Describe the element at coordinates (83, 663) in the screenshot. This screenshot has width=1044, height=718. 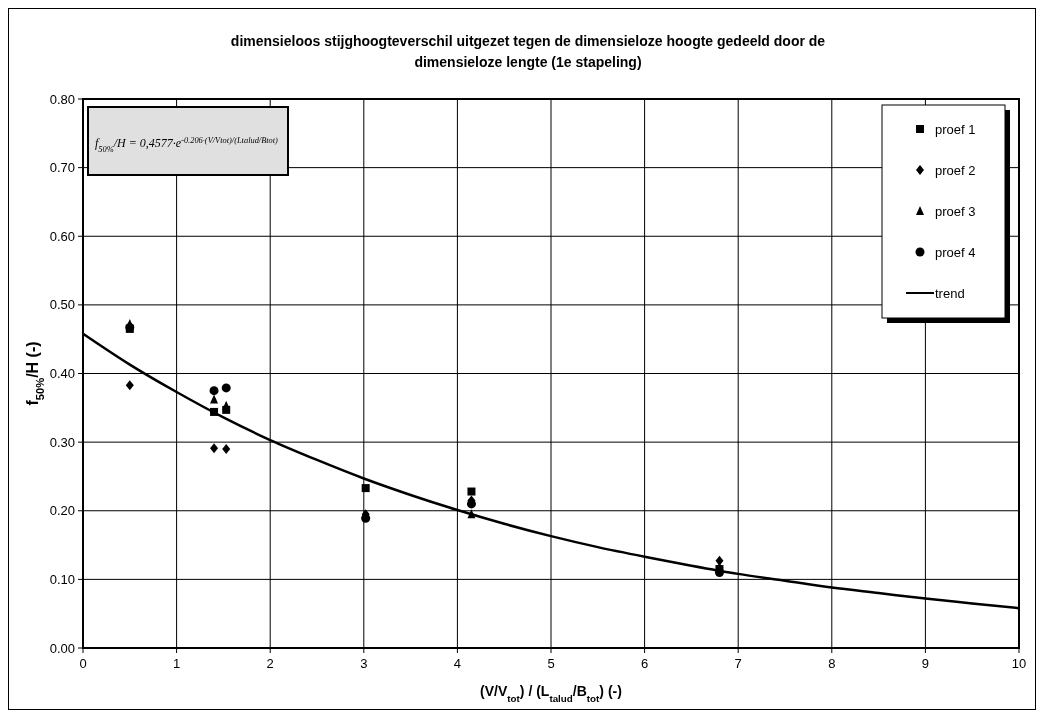
I see `x-tick-label: 0` at that location.